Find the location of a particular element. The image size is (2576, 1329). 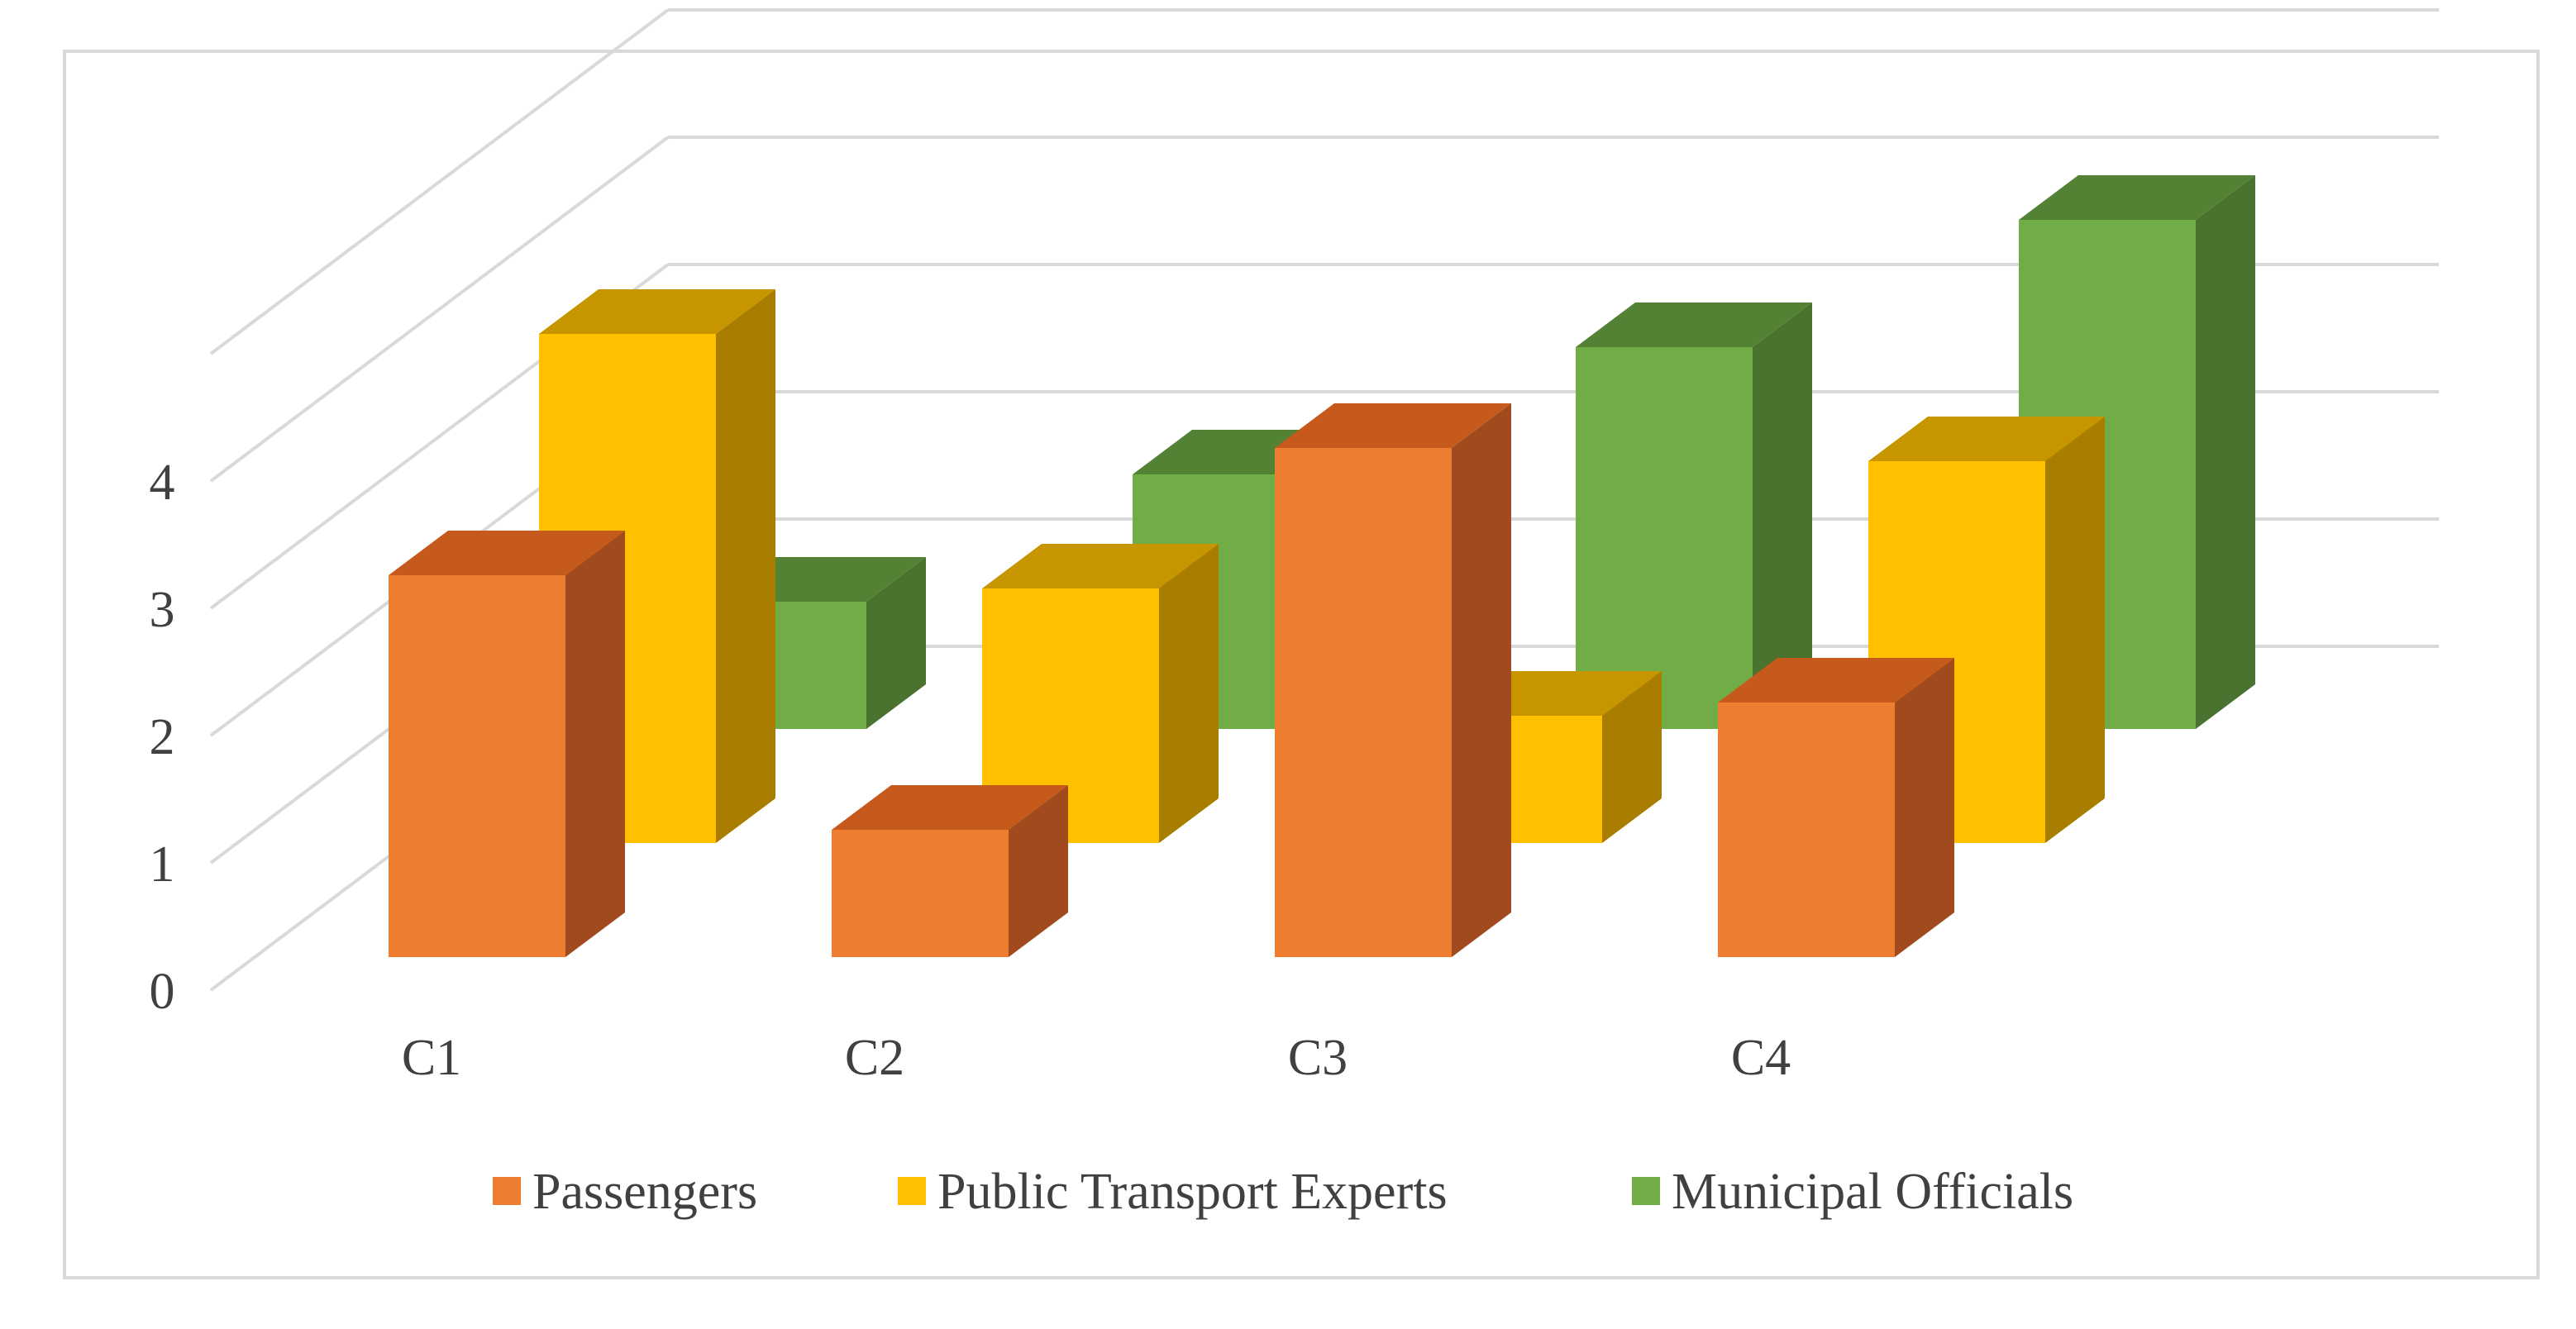

y-tick-4: 4 is located at coordinates (162, 483).